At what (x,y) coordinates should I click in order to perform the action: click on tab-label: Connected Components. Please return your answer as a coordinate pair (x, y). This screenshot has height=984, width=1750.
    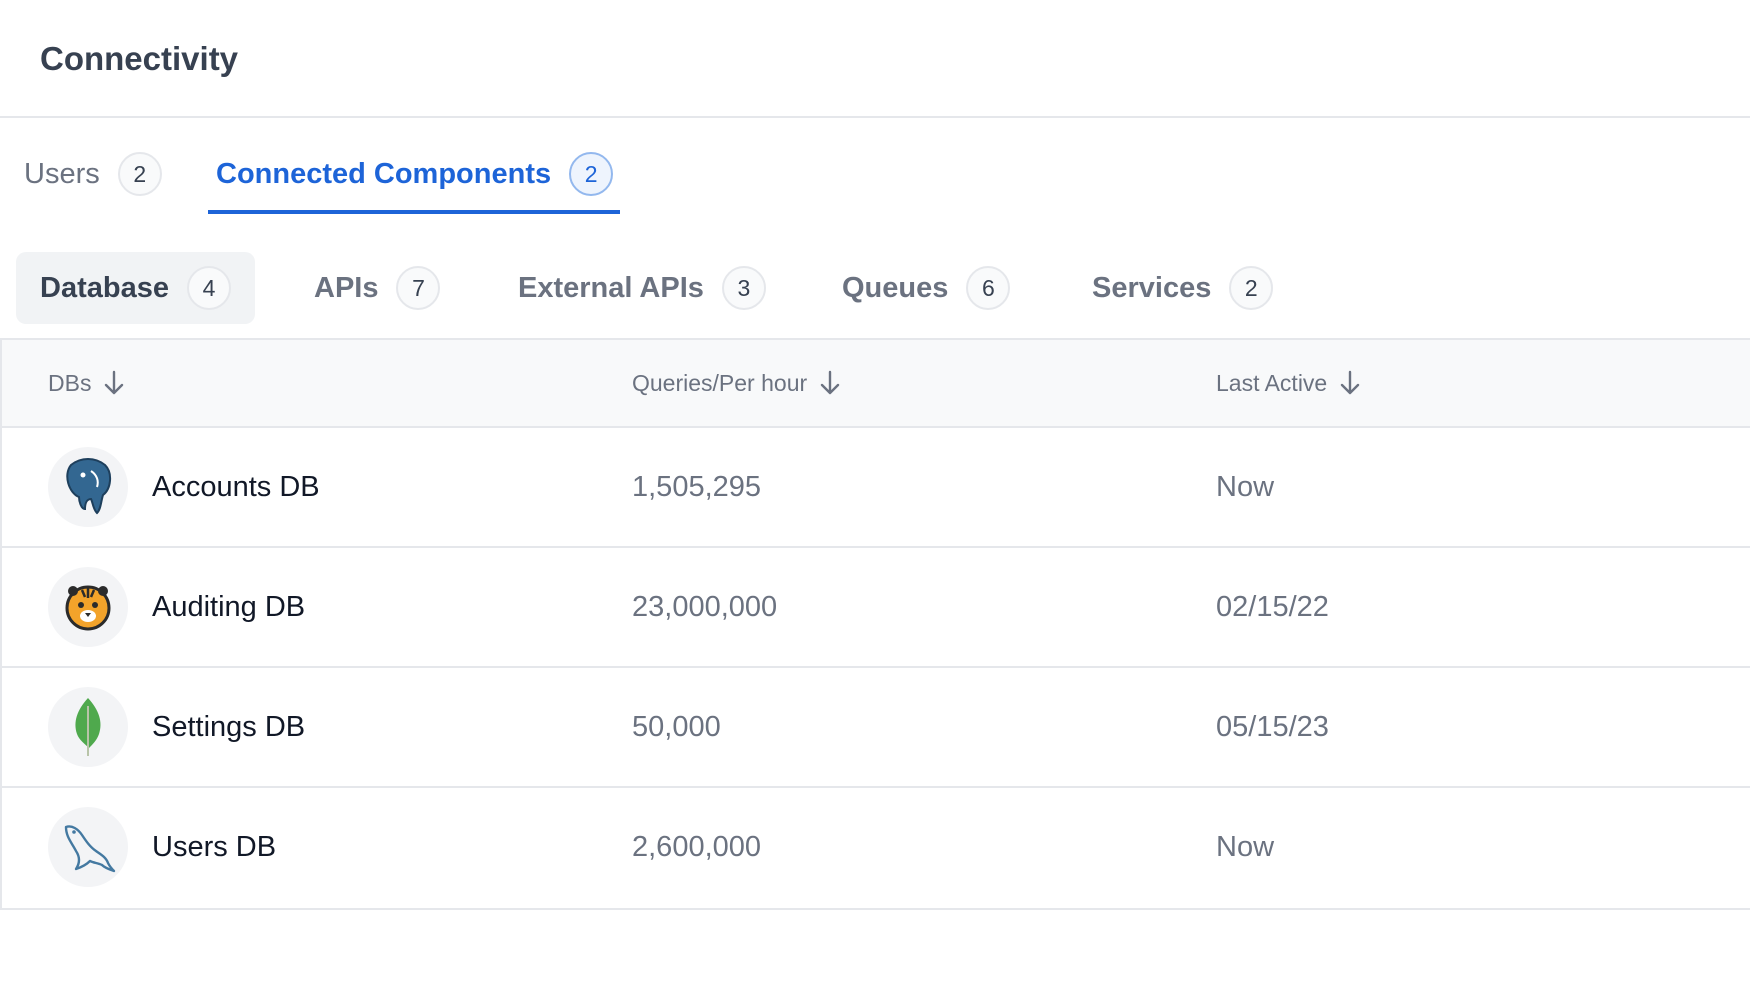
    Looking at the image, I should click on (384, 173).